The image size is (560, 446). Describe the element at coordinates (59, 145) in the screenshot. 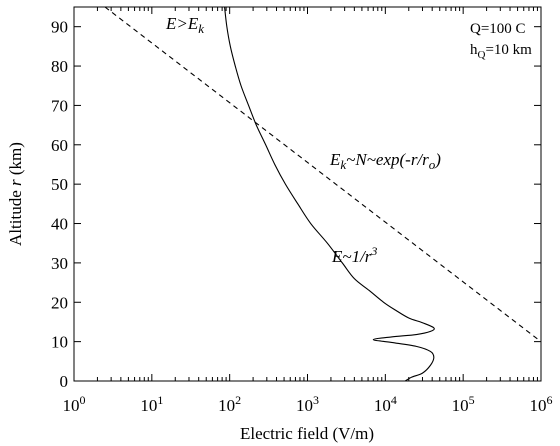

I see `y-tick-label: 60` at that location.